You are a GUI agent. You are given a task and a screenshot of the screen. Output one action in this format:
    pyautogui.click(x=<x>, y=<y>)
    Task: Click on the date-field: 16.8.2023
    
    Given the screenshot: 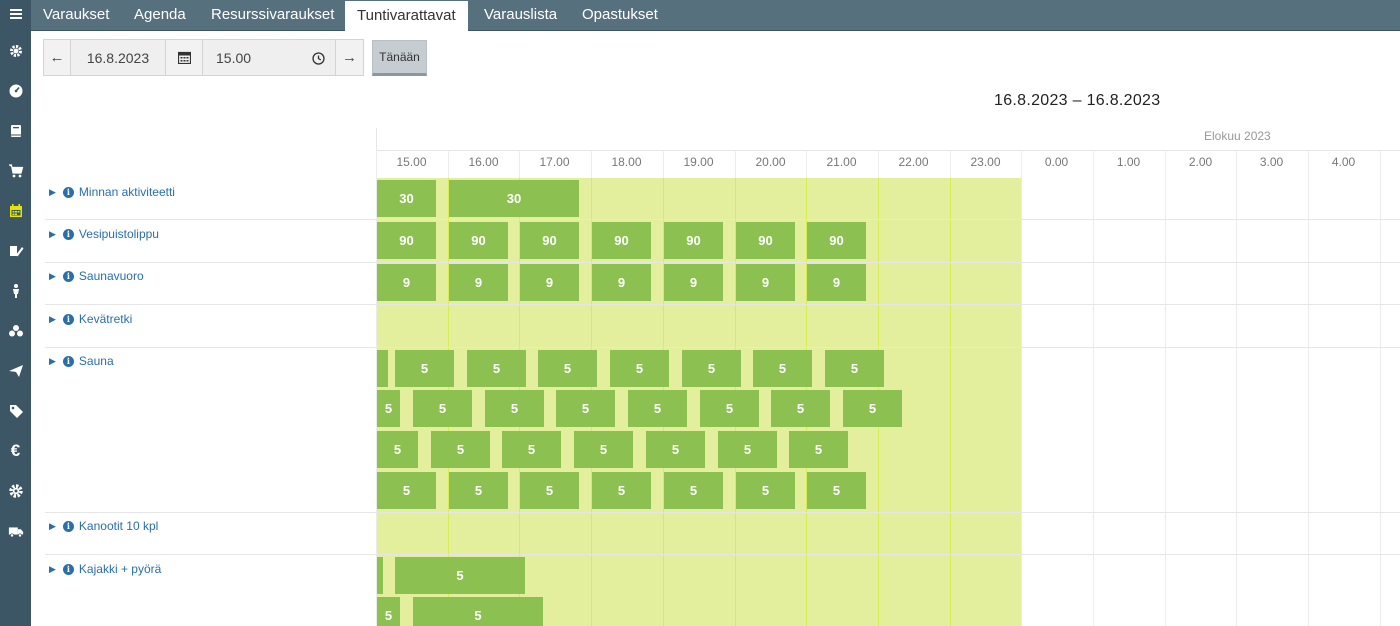 What is the action you would take?
    pyautogui.click(x=118, y=57)
    